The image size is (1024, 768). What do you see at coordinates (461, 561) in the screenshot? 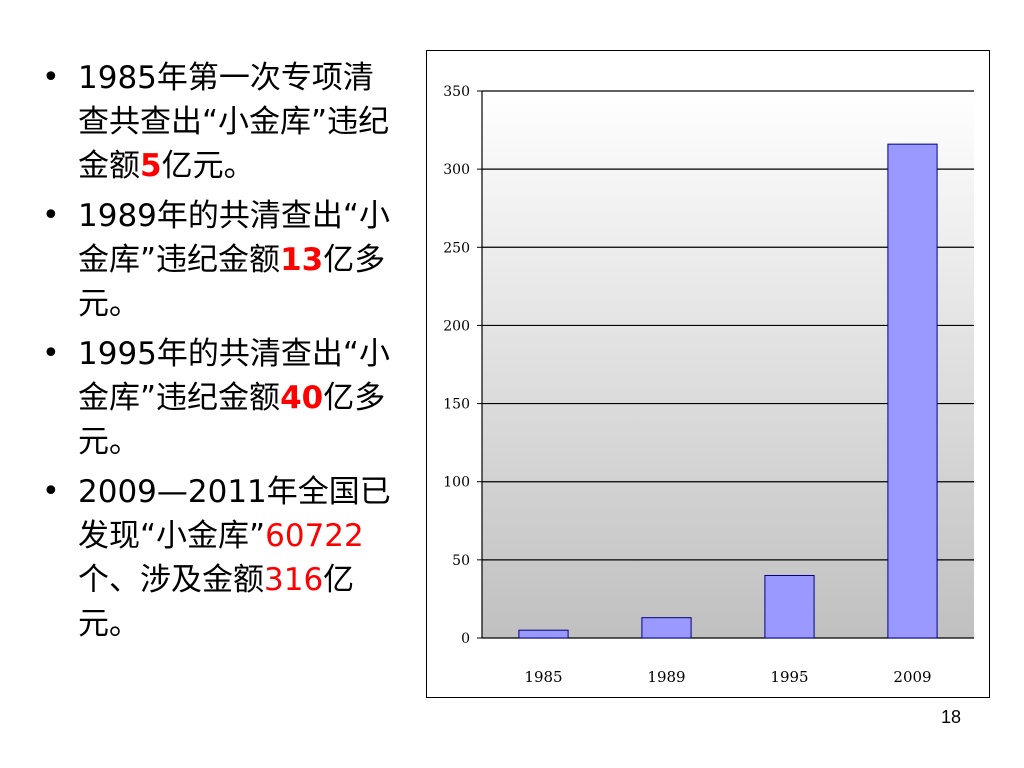
I see `y-tick-label: 50` at bounding box center [461, 561].